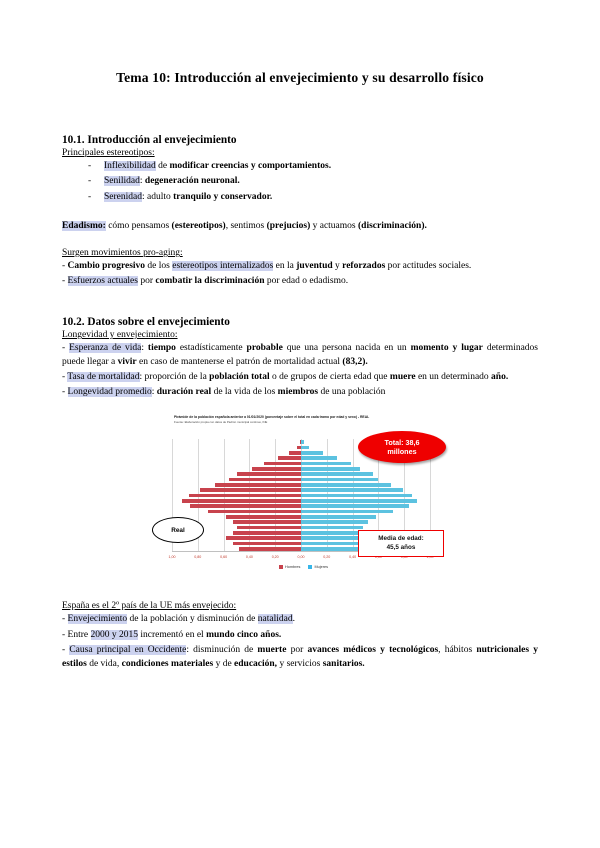 Image resolution: width=600 pixels, height=848 pixels. I want to click on section-heading-10-1: 10.1. Introducción al envejecimiento, so click(149, 140).